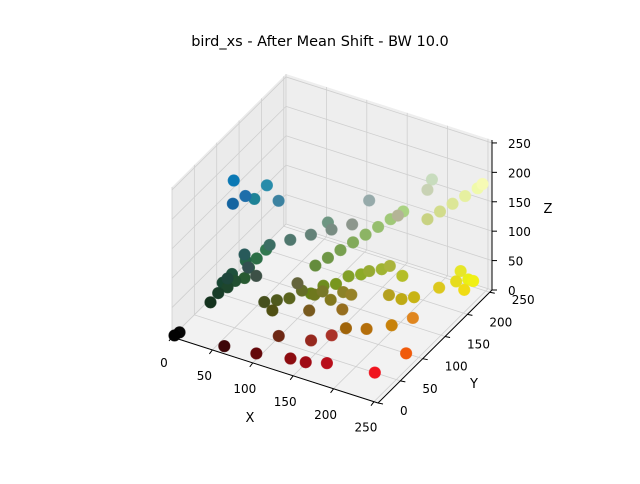 The width and height of the screenshot is (640, 484). Describe the element at coordinates (250, 418) in the screenshot. I see `x-axis-label: X` at that location.